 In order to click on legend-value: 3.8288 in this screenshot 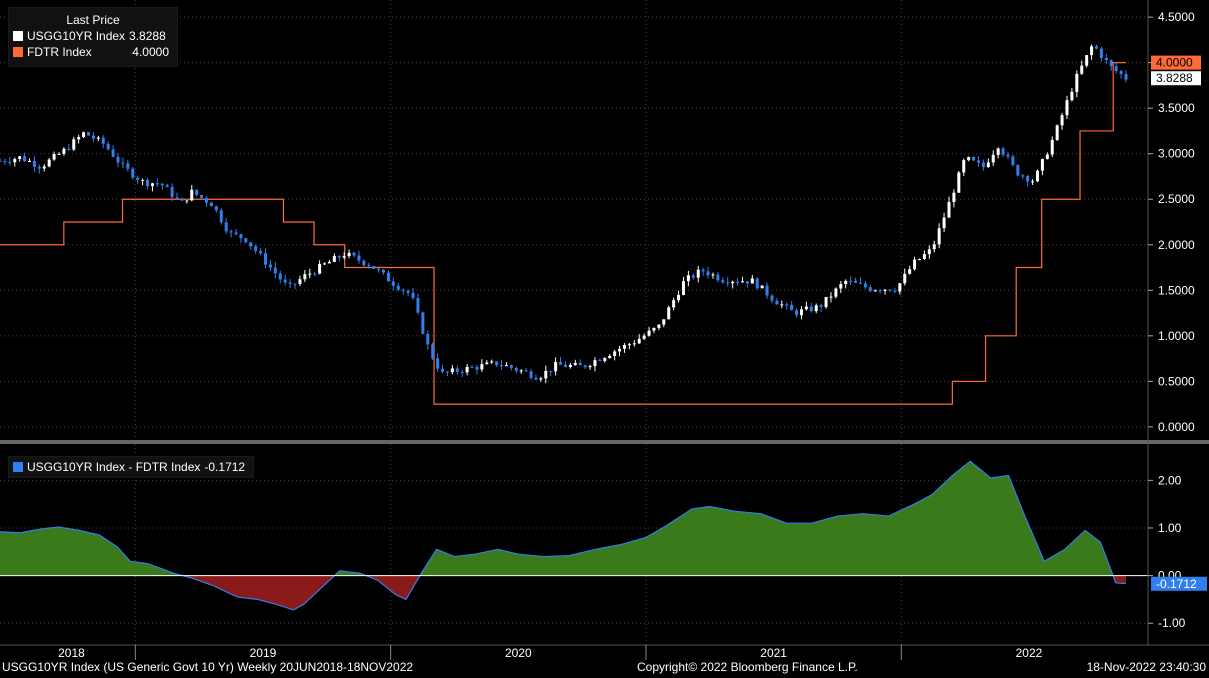, I will do `click(147, 36)`.